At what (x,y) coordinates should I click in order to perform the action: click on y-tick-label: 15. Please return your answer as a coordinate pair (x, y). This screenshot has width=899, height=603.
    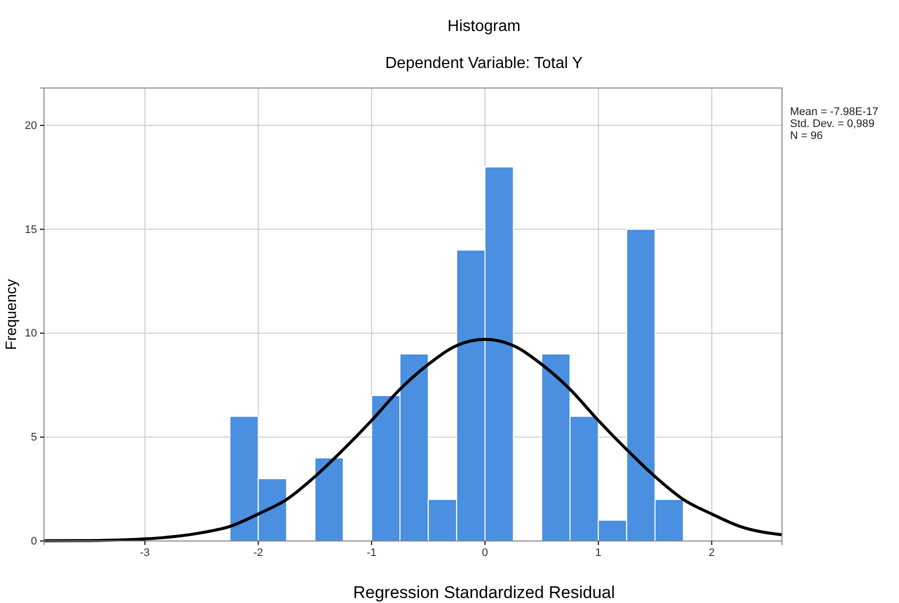
    Looking at the image, I should click on (30, 230).